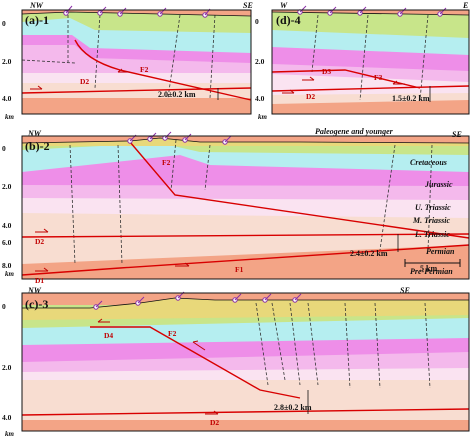 The height and width of the screenshot is (441, 474). I want to click on orientation-left: W, so click(284, 5).